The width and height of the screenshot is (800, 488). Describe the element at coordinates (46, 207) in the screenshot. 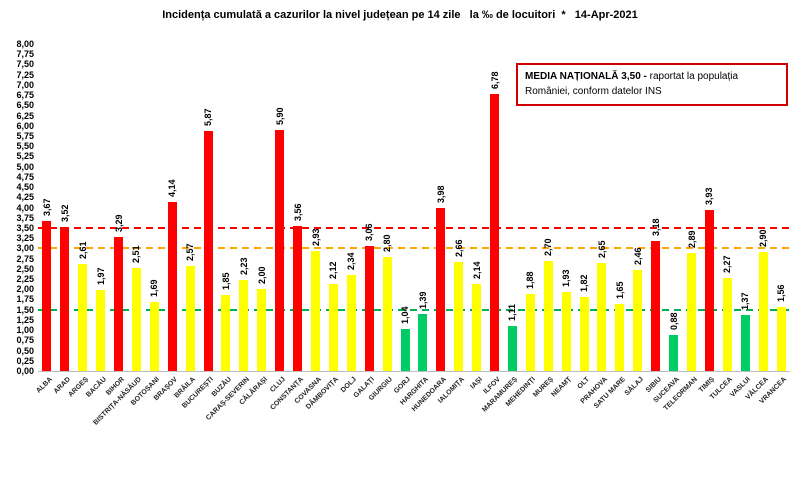

I see `bar-value-label: 3,67` at that location.